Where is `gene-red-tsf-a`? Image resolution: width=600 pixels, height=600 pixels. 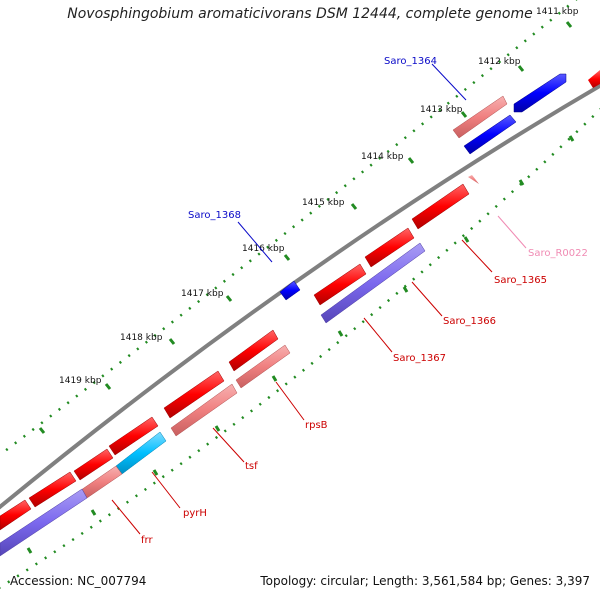
gene-red-tsf-a is located at coordinates (194, 394).